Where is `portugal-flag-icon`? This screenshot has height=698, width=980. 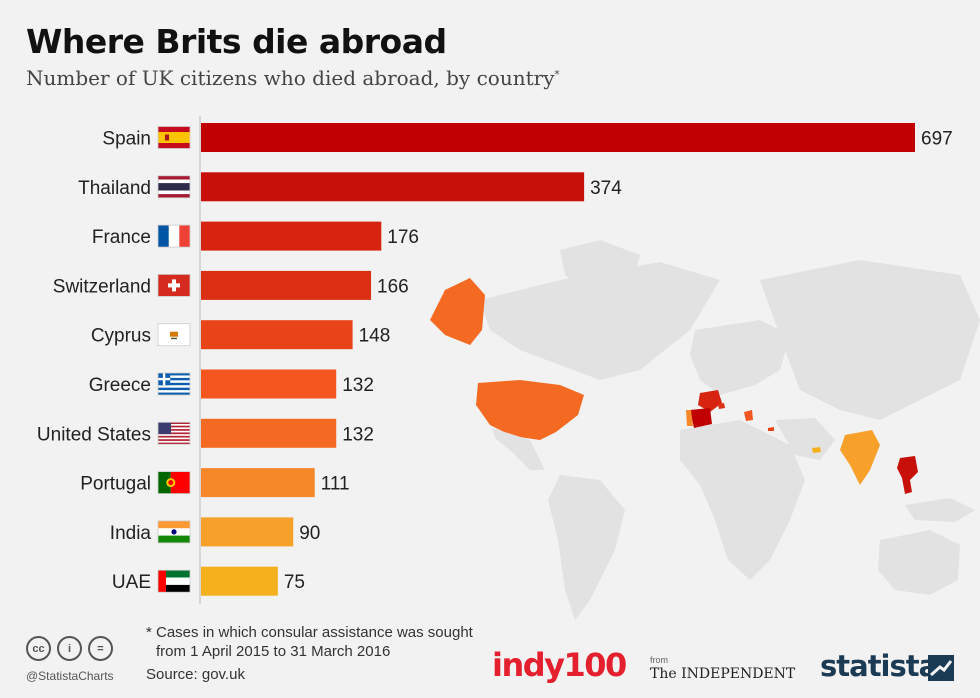 portugal-flag-icon is located at coordinates (174, 483).